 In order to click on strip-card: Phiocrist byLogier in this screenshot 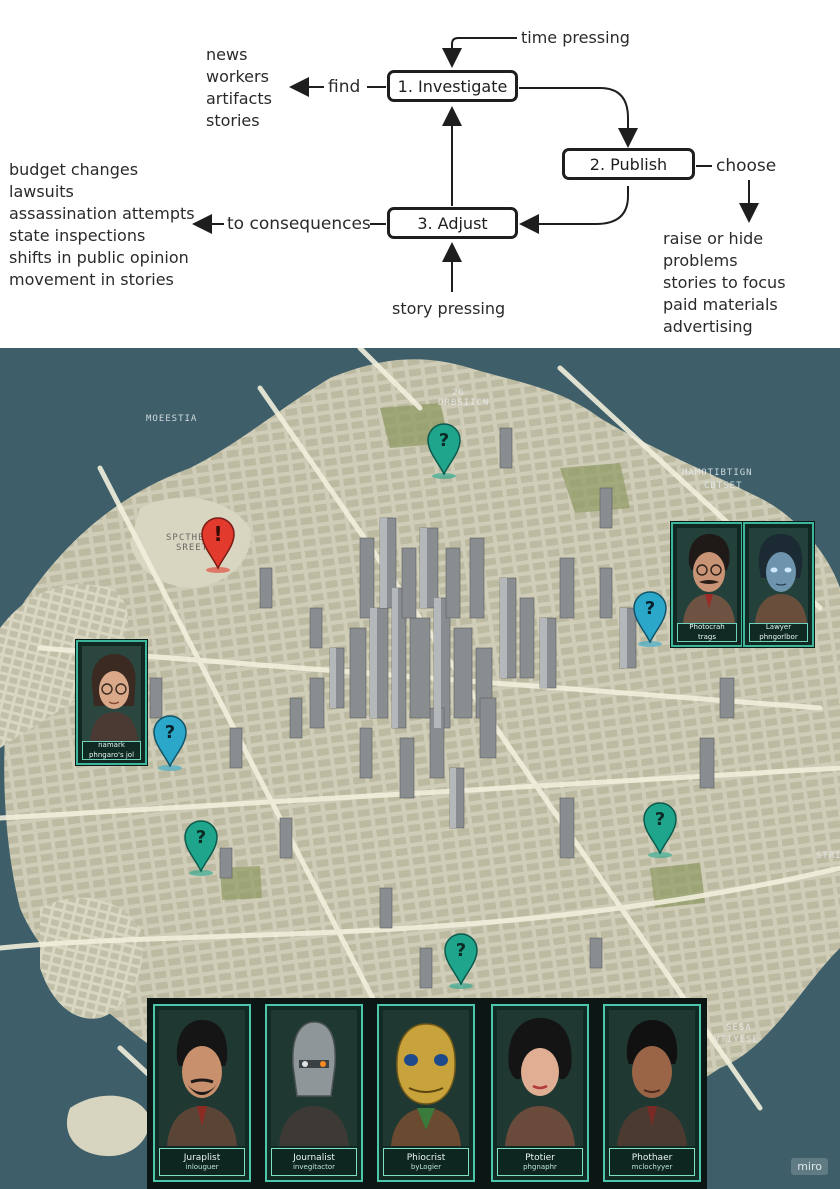, I will do `click(426, 1093)`.